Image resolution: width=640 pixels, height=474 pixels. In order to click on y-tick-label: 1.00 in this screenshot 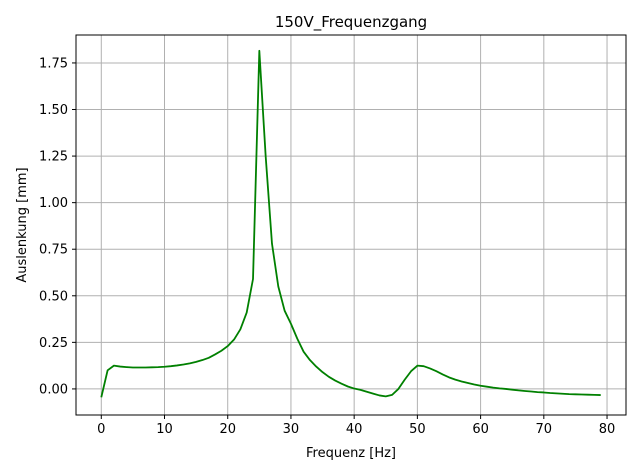, I will do `click(53, 203)`.